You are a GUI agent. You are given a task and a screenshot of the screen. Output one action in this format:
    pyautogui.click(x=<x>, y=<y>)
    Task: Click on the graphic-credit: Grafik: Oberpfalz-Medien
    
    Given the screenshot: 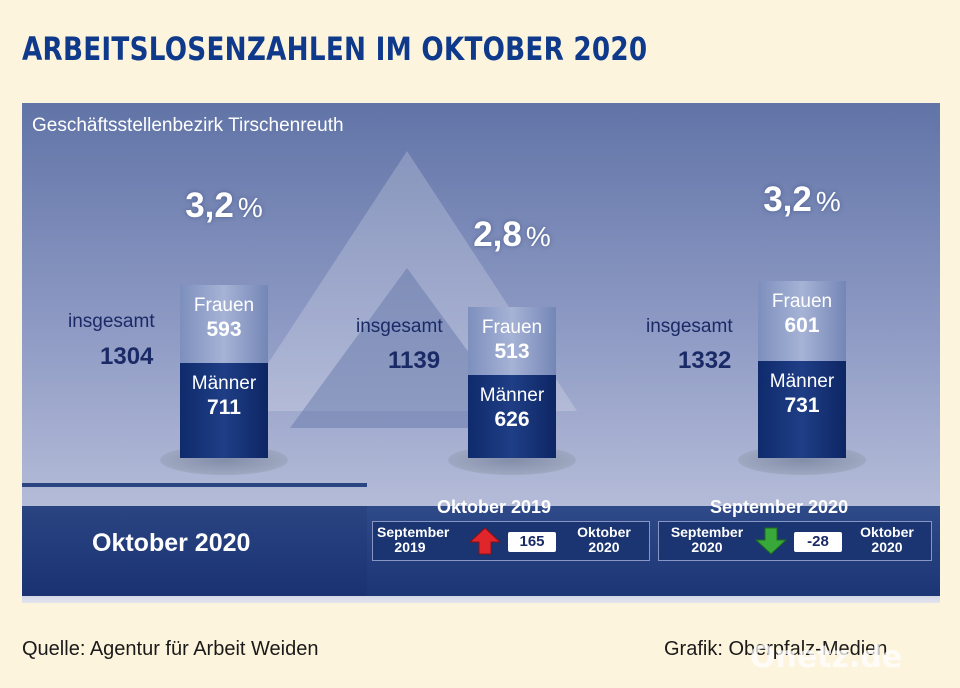 What is the action you would take?
    pyautogui.click(x=776, y=649)
    